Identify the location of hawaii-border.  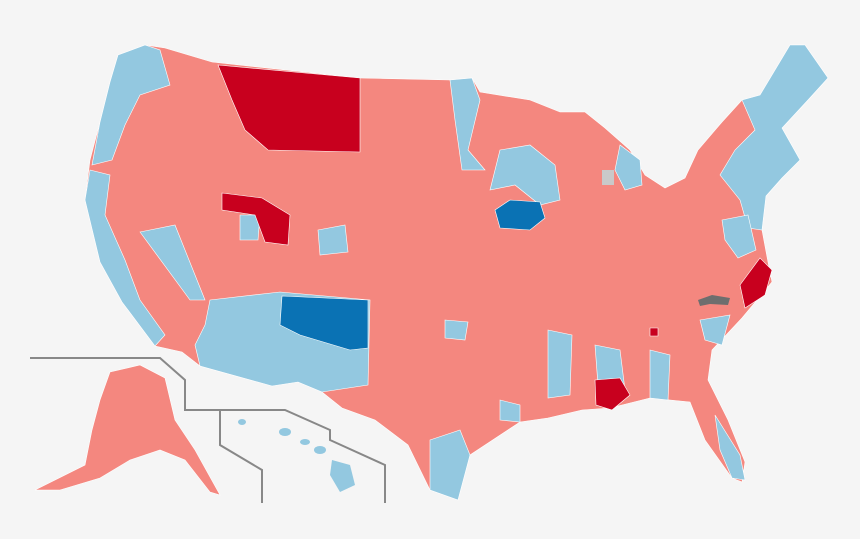
(241, 456).